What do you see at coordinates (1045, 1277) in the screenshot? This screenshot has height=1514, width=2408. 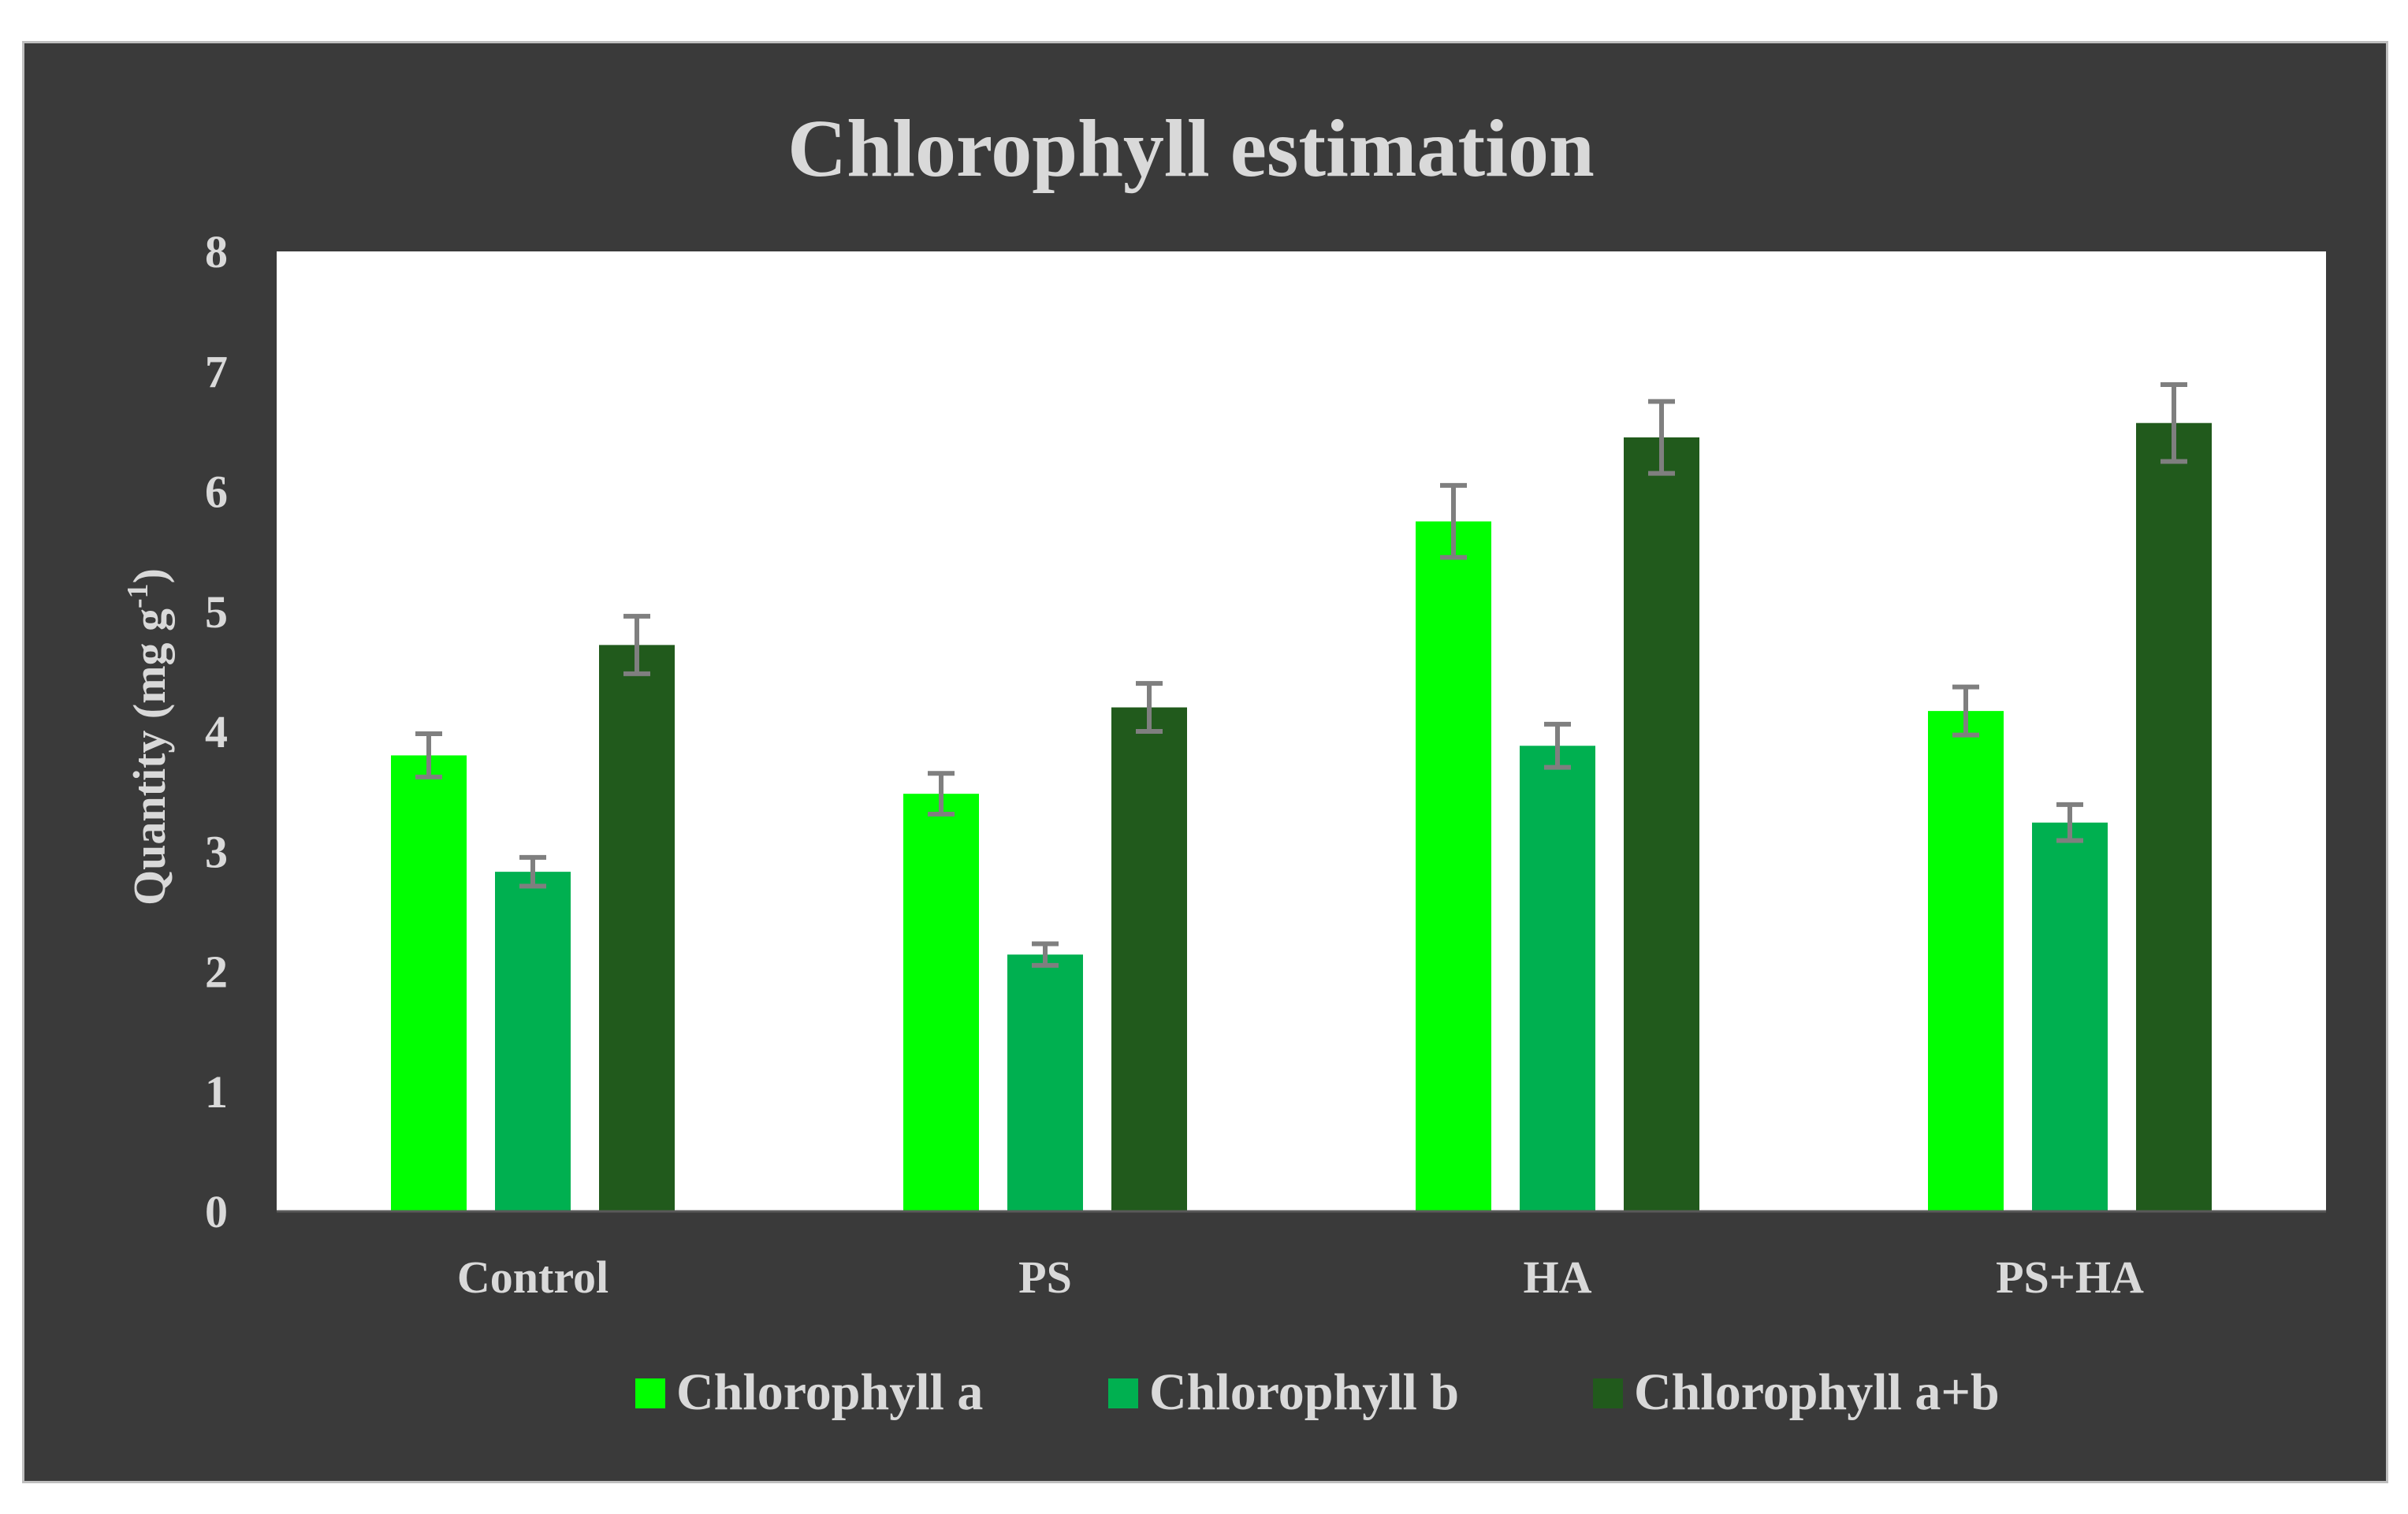 I see `x-tick-label: PS` at bounding box center [1045, 1277].